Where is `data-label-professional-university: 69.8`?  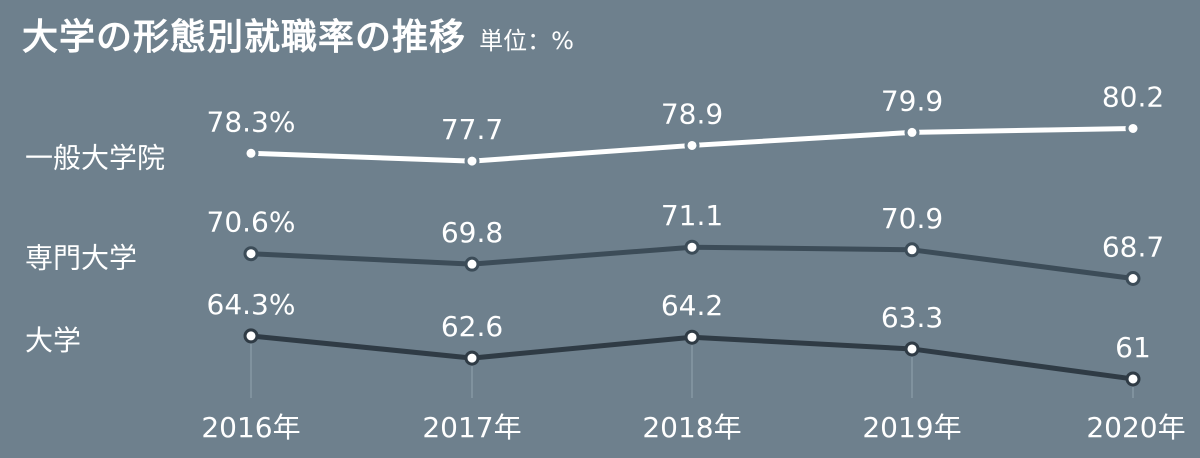
data-label-professional-university: 69.8 is located at coordinates (472, 232).